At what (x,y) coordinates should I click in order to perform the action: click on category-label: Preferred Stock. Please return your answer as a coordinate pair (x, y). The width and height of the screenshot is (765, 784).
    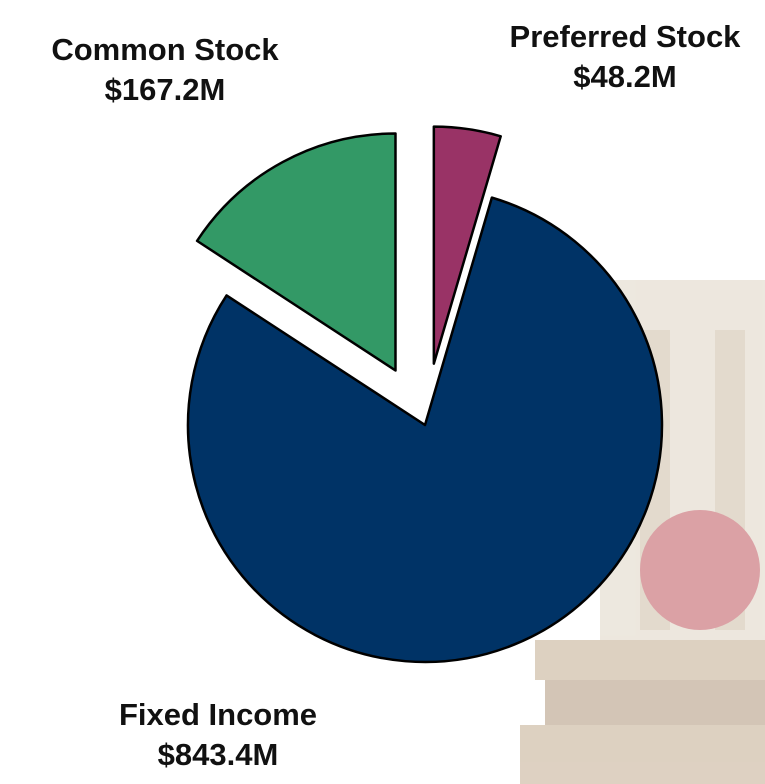
    Looking at the image, I should click on (625, 36).